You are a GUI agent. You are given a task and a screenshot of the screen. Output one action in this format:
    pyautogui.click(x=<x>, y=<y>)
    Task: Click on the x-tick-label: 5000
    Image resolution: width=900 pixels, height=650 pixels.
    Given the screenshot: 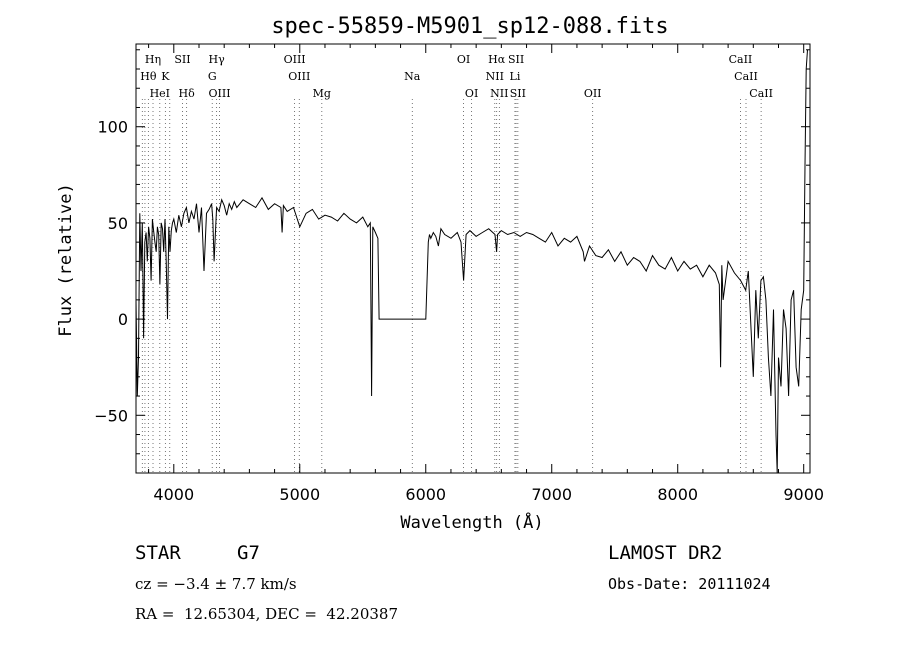 What is the action you would take?
    pyautogui.click(x=299, y=494)
    